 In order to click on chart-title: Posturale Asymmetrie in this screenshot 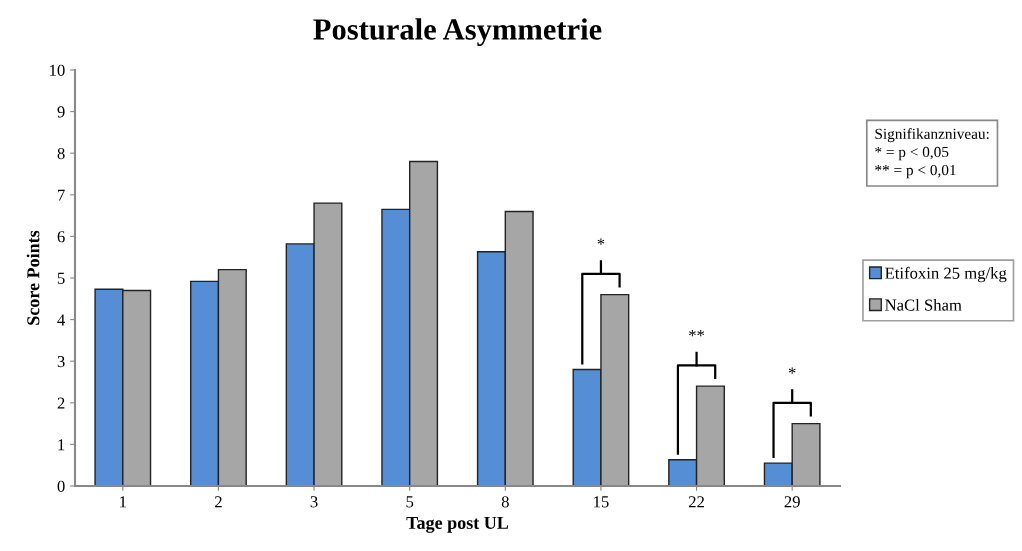, I will do `click(457, 32)`.